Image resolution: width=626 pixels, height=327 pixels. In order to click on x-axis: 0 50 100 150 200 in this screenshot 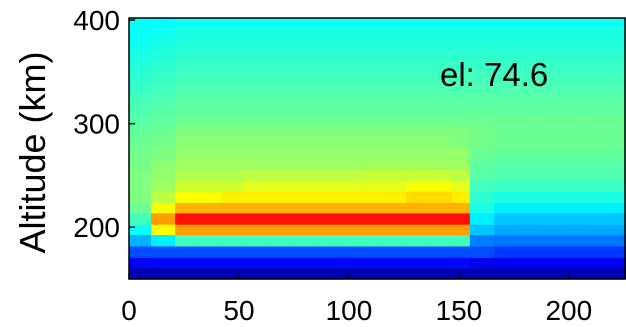, I will do `click(356, 299)`.